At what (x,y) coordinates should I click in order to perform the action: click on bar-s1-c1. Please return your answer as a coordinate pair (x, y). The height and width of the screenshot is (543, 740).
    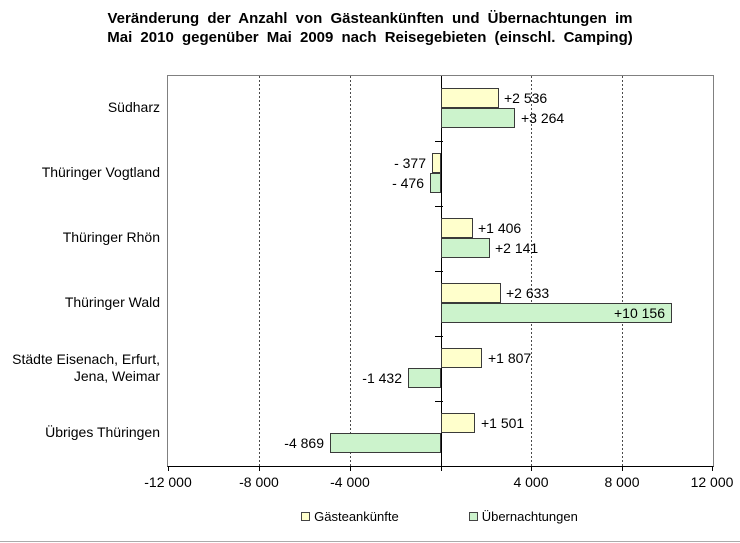
    Looking at the image, I should click on (435, 183).